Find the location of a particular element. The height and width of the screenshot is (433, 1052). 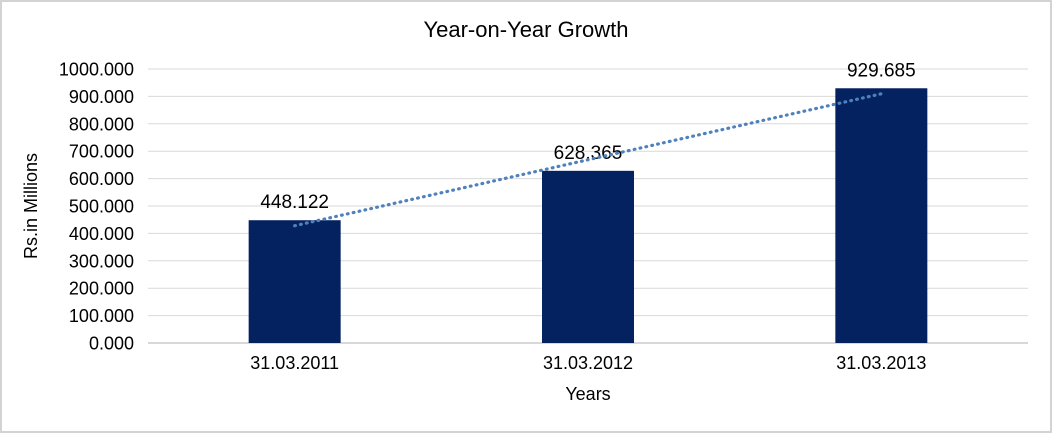

chart-title: Year-on-Year Growth is located at coordinates (525, 29).